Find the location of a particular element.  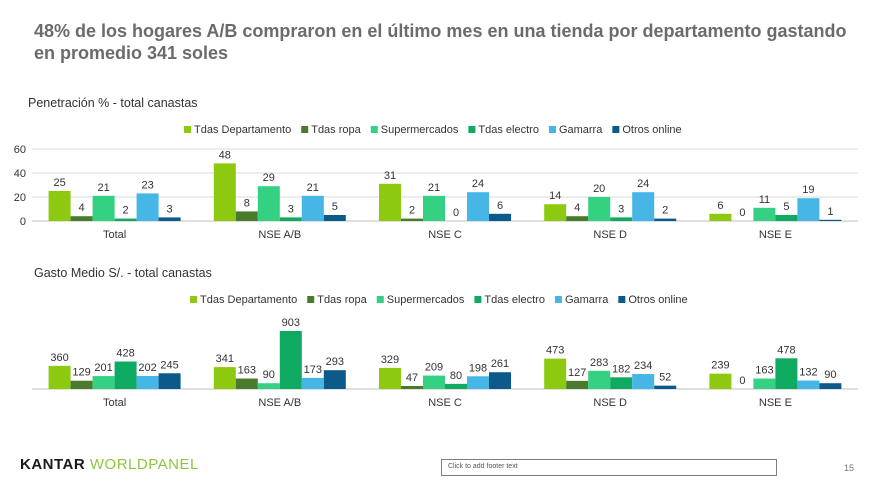

data-label: 80 is located at coordinates (456, 376).